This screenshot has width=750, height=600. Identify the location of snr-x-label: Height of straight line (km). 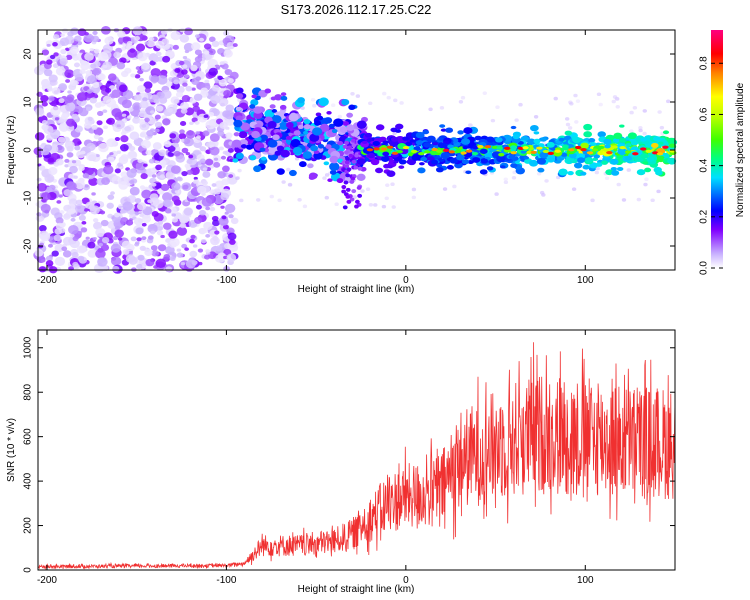
(356, 589).